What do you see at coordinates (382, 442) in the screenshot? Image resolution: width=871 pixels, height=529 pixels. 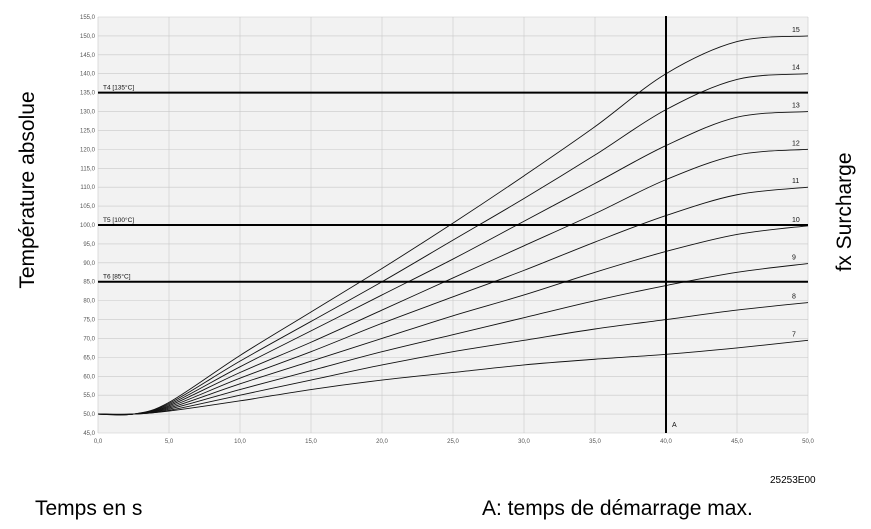 I see `x-tick-label: 20,0` at bounding box center [382, 442].